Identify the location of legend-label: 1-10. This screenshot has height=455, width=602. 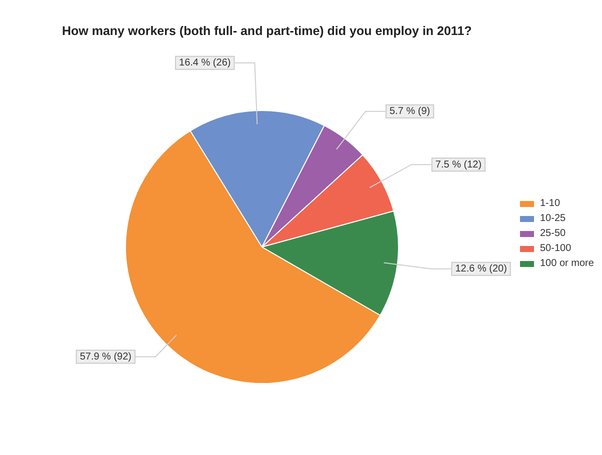
(550, 203).